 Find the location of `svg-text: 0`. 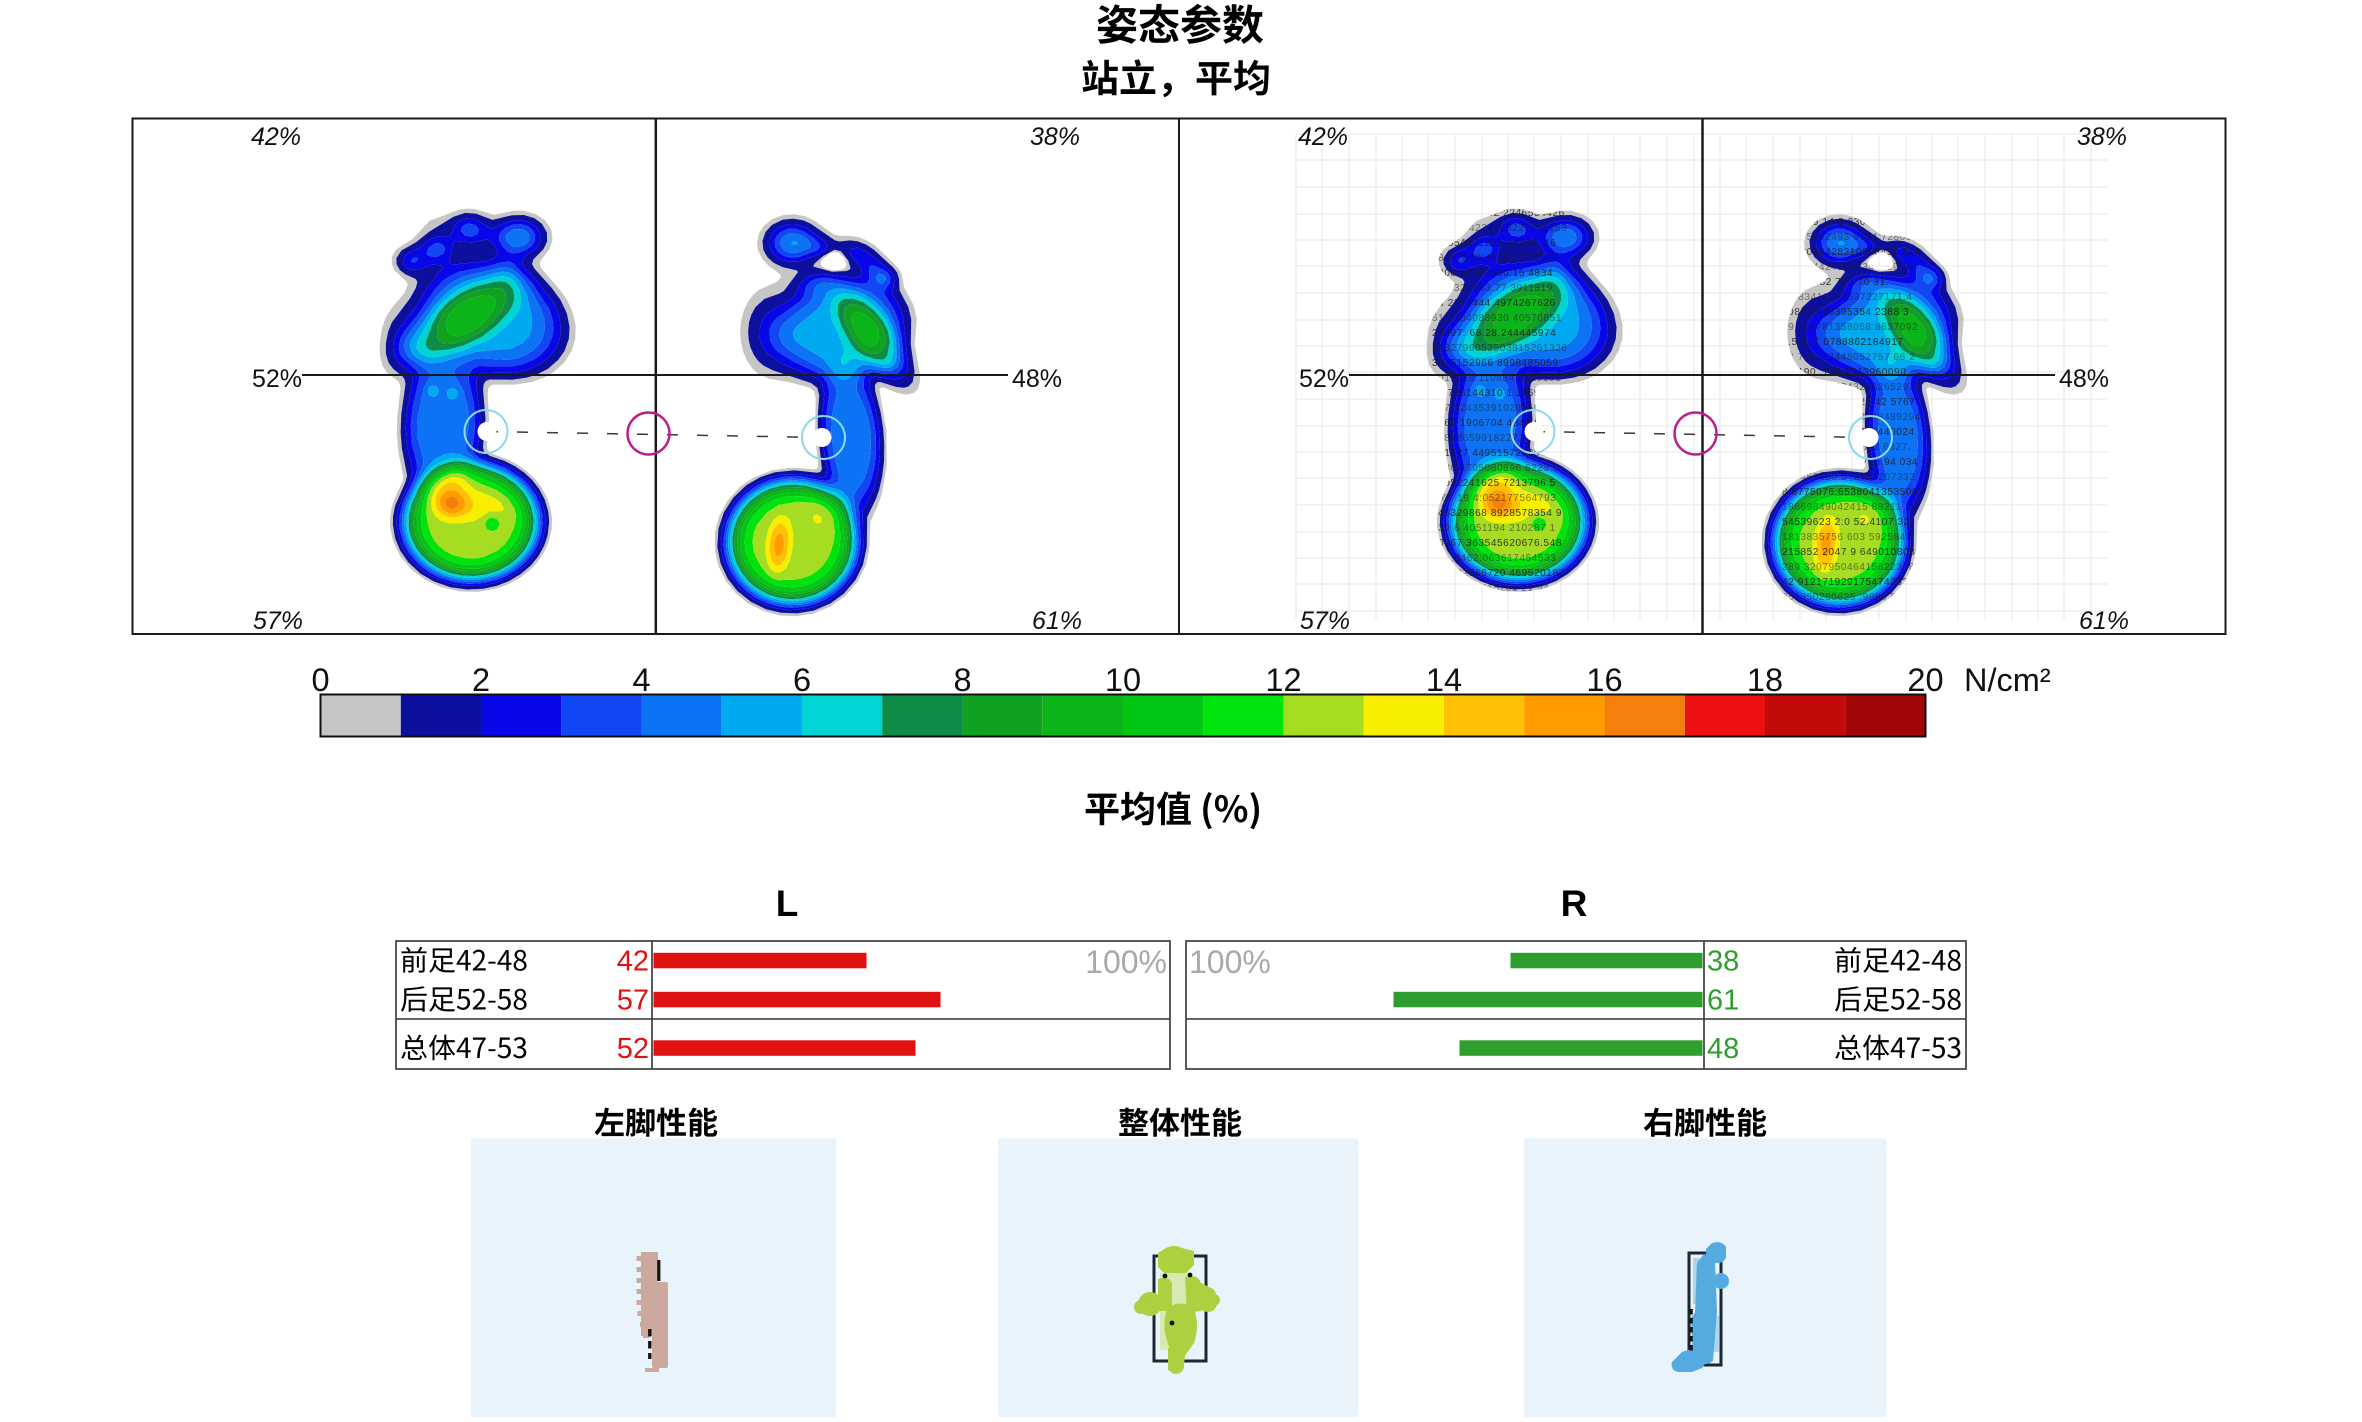

svg-text: 0 is located at coordinates (320, 680).